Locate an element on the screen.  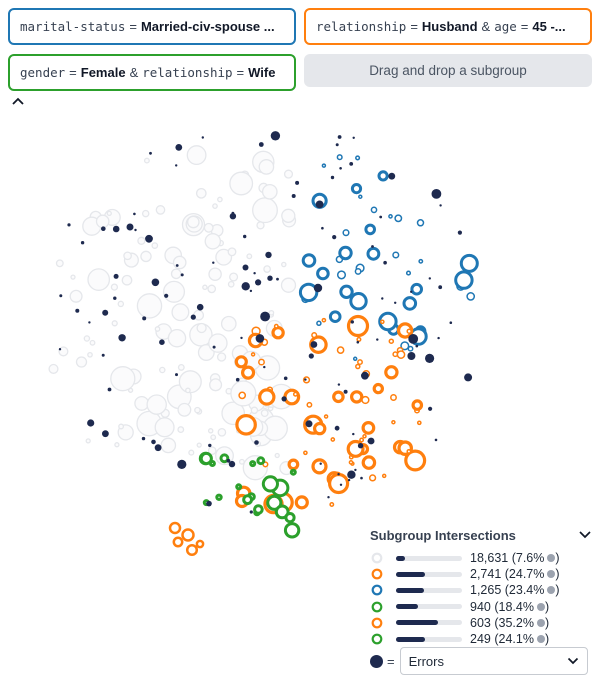
legend-header: Subgroup Intersections is located at coordinates (481, 535).